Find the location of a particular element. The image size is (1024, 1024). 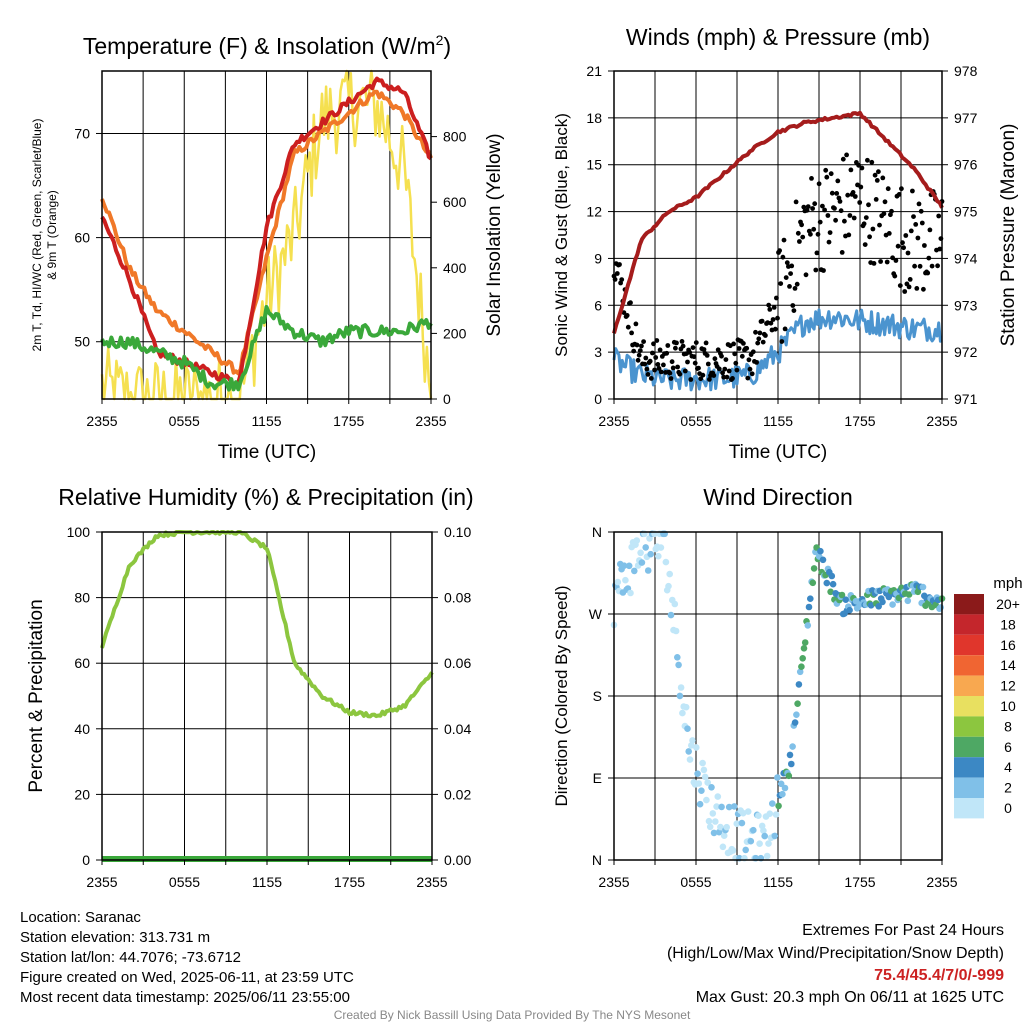

y-tick-label: 50 is located at coordinates (82, 342).